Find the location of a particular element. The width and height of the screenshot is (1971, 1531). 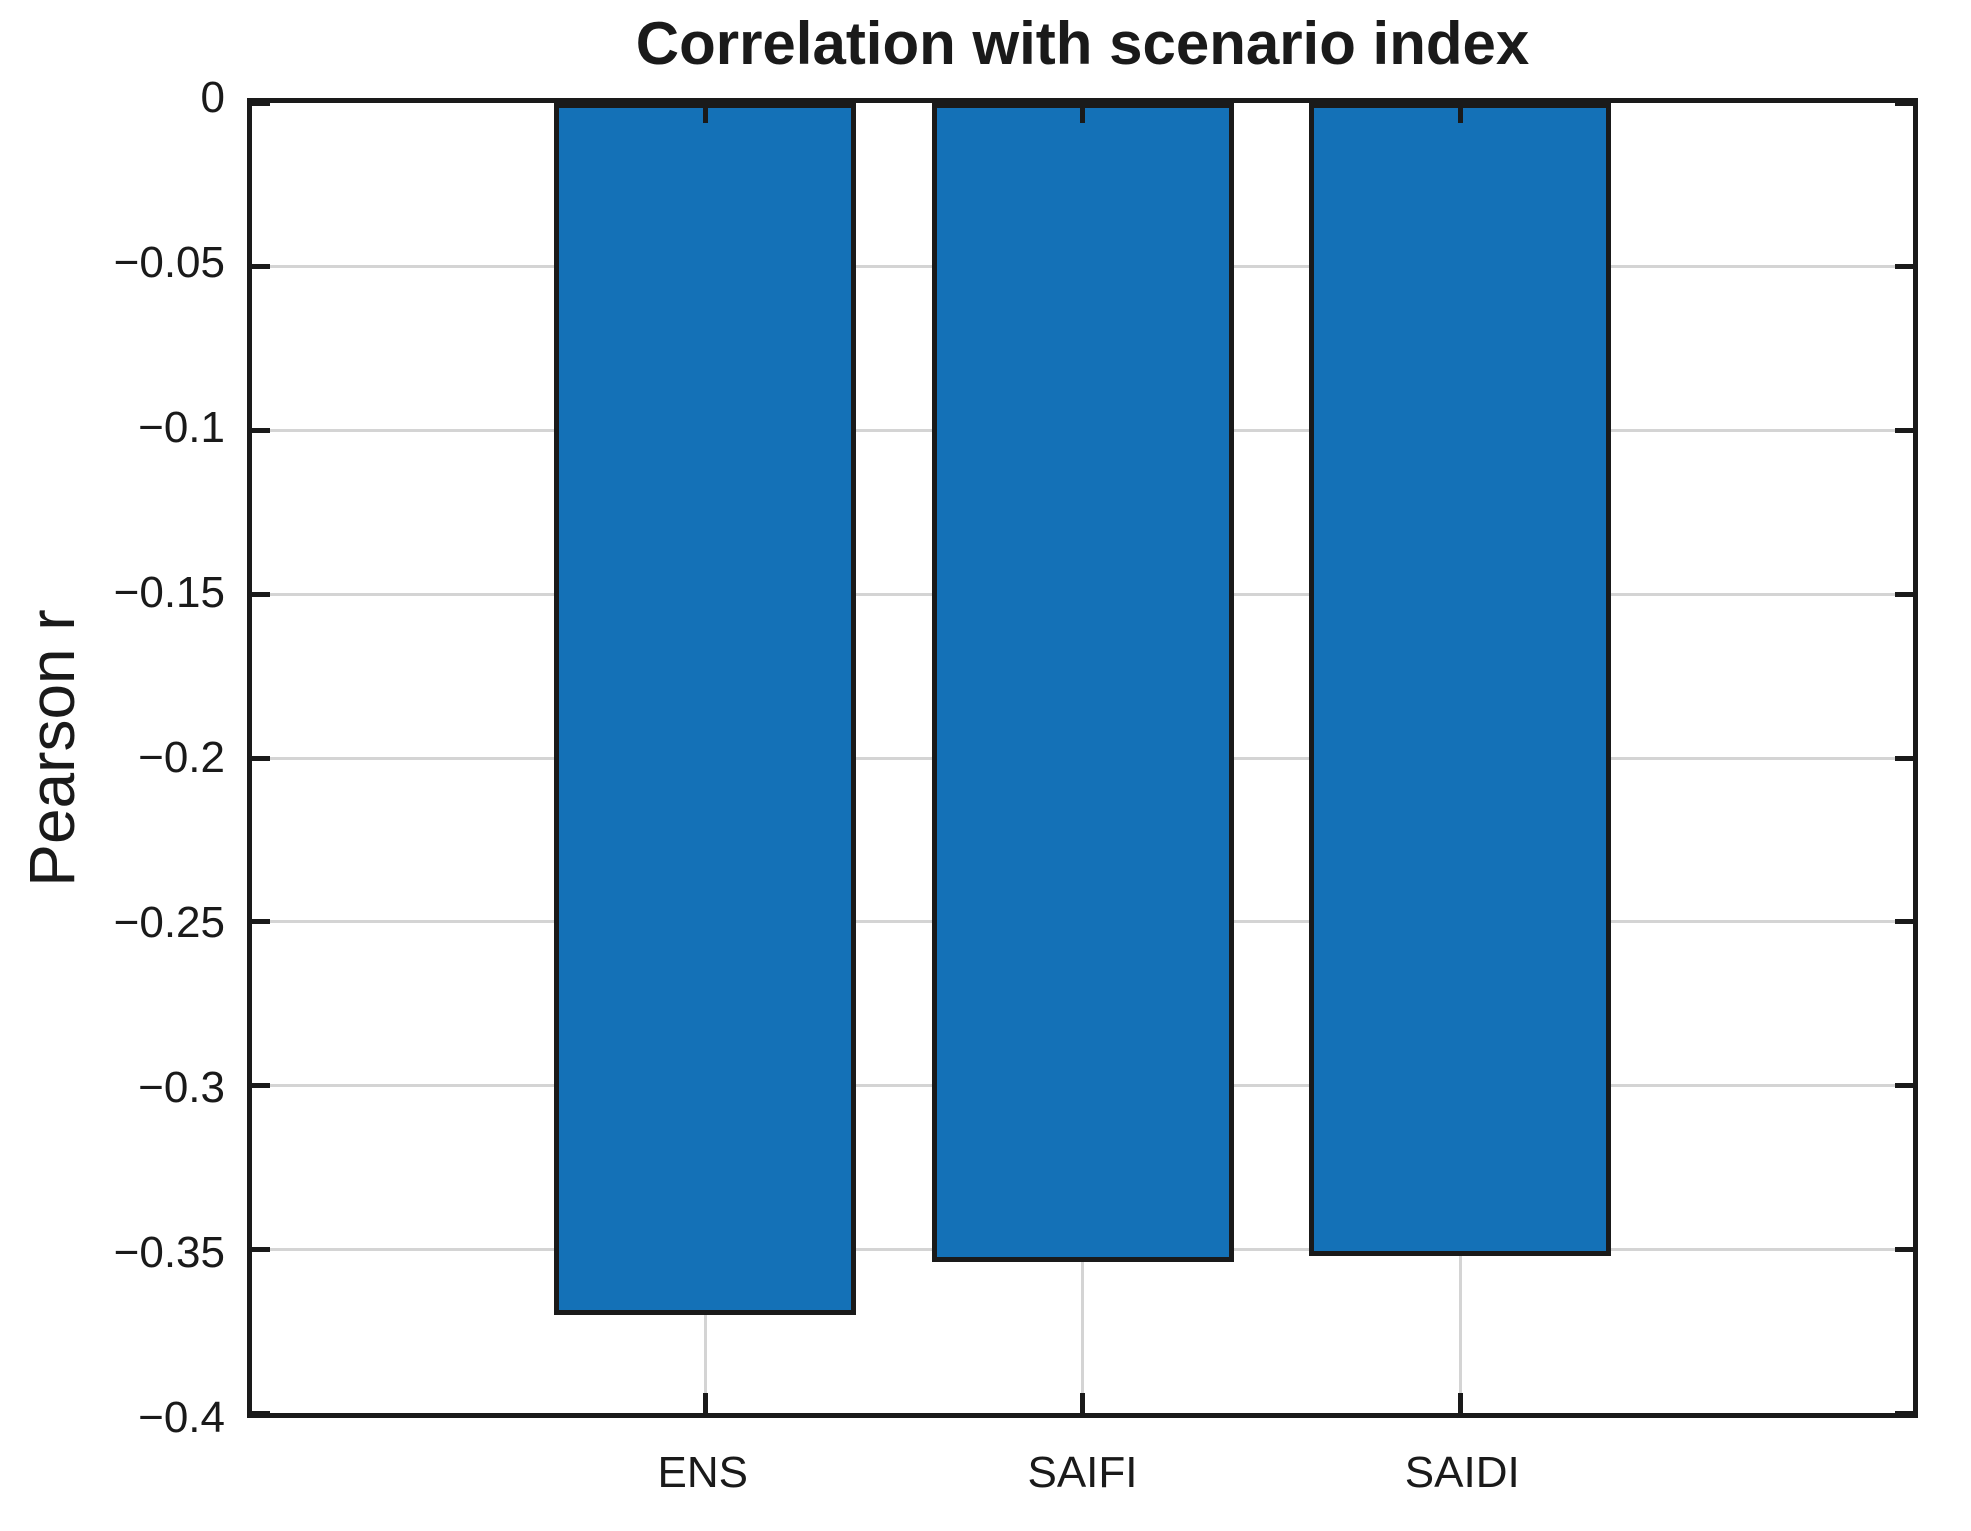

x-tick-label-ens: ENS is located at coordinates (702, 1472).